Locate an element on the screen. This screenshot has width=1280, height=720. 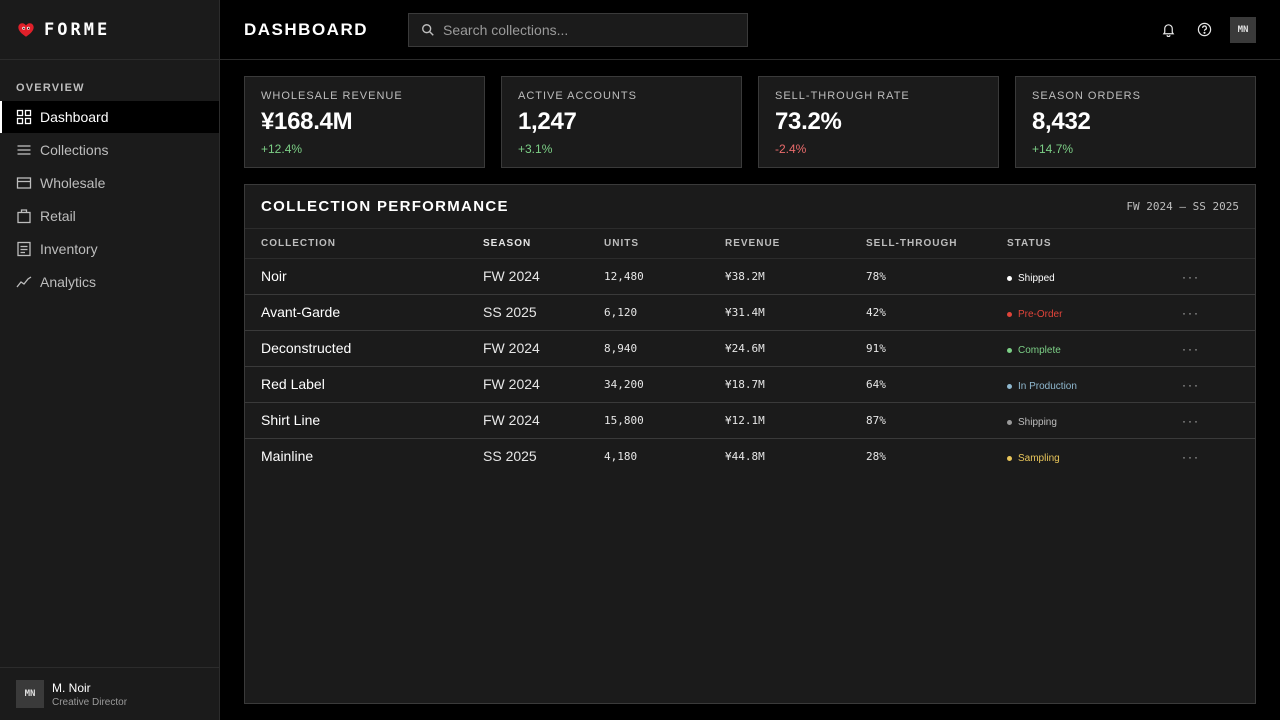
cell-units: 15,800 is located at coordinates (664, 420).